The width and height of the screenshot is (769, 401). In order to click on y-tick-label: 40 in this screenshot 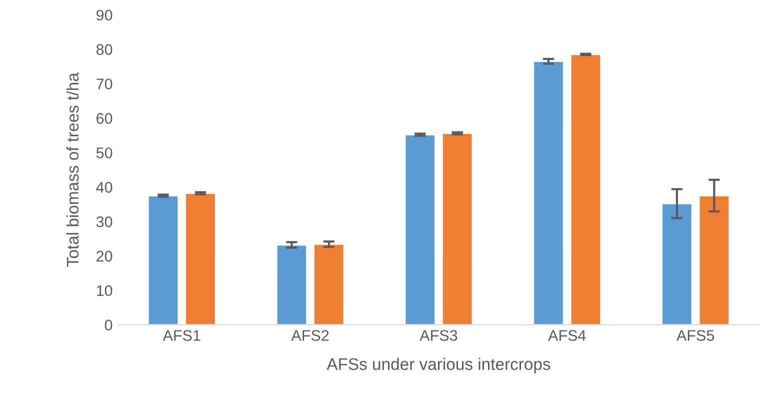, I will do `click(104, 187)`.